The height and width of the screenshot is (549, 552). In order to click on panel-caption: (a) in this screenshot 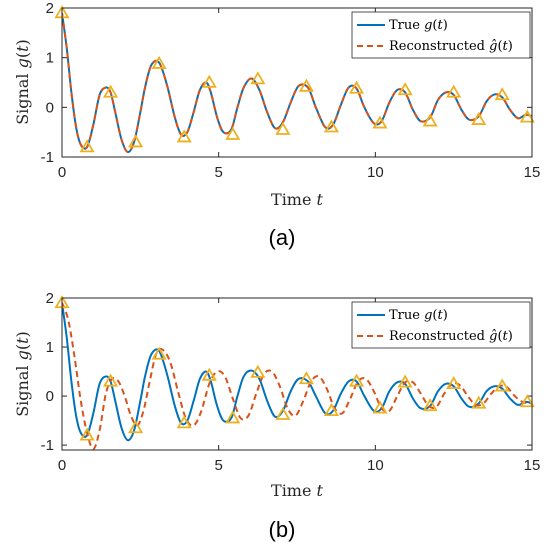, I will do `click(282, 237)`.